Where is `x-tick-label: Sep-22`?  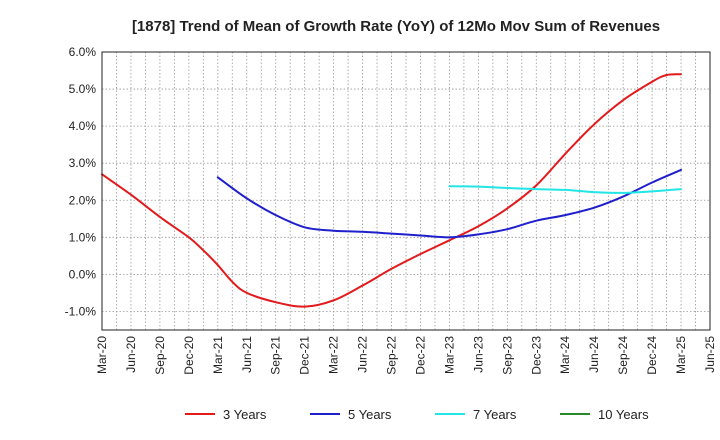
x-tick-label: Sep-22 is located at coordinates (392, 355).